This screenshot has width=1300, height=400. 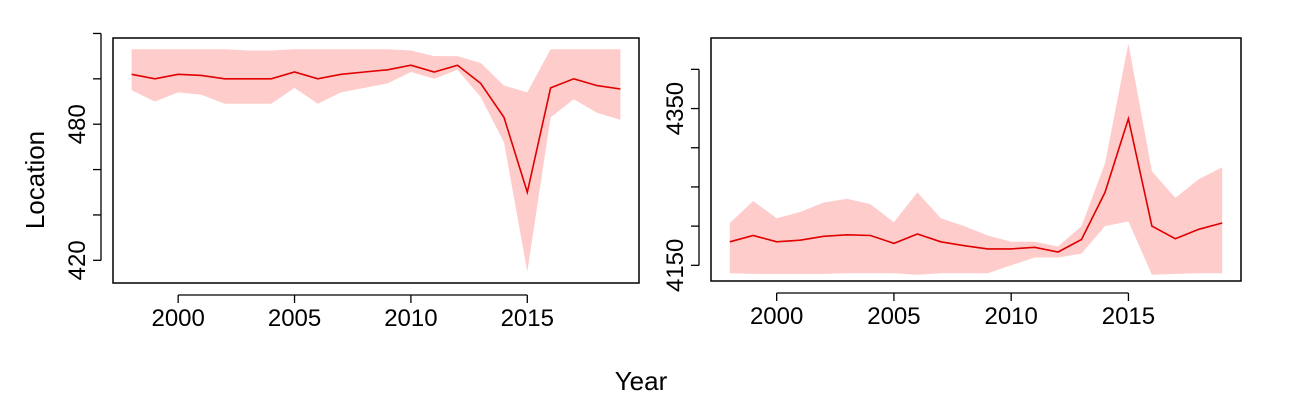 I want to click on y-tick-label-right: 4150, so click(x=675, y=265).